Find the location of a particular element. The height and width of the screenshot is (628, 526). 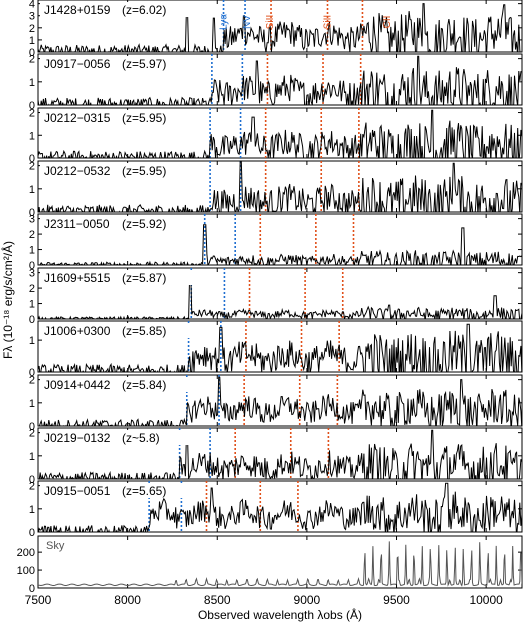

sky-label: Sky is located at coordinates (55, 546).